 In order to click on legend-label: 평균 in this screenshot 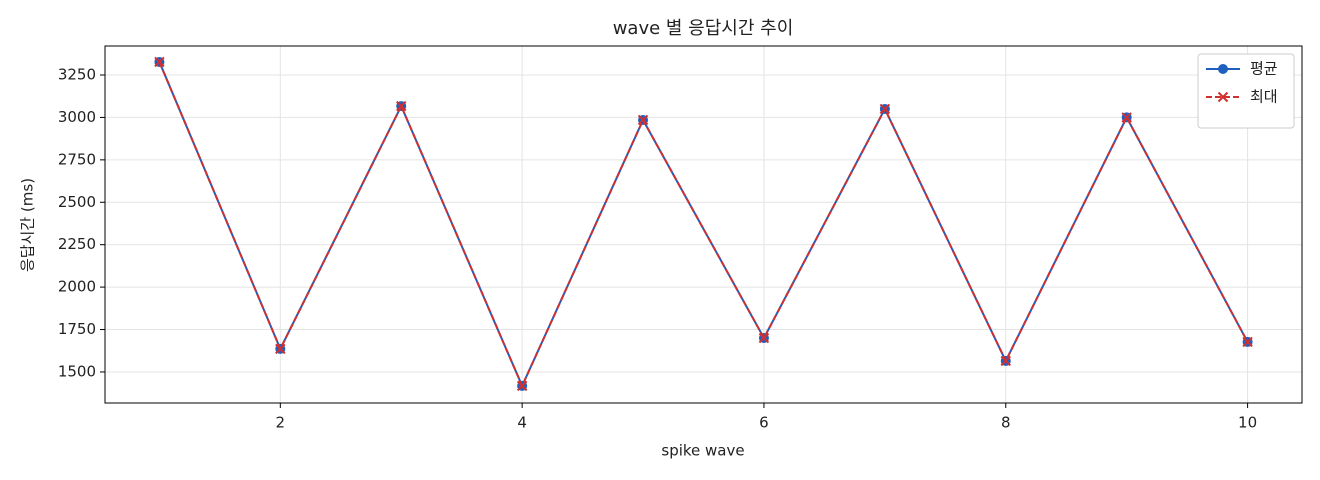, I will do `click(1264, 69)`.